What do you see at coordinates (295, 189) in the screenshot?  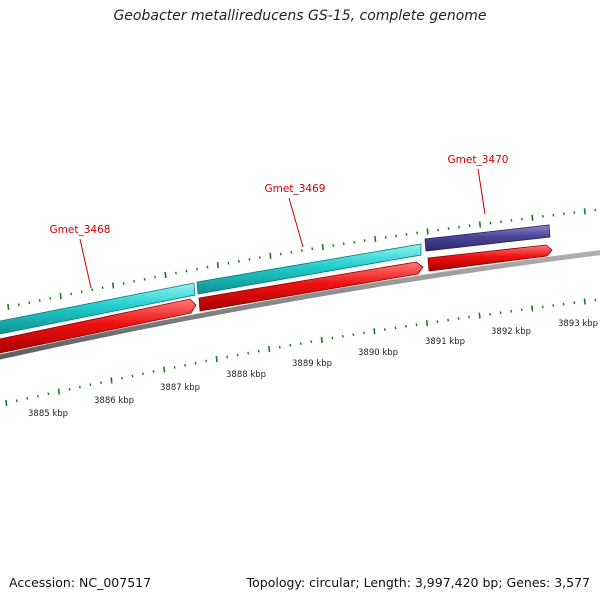 I see `gene-label-gmet-3469: Gmet_3469` at bounding box center [295, 189].